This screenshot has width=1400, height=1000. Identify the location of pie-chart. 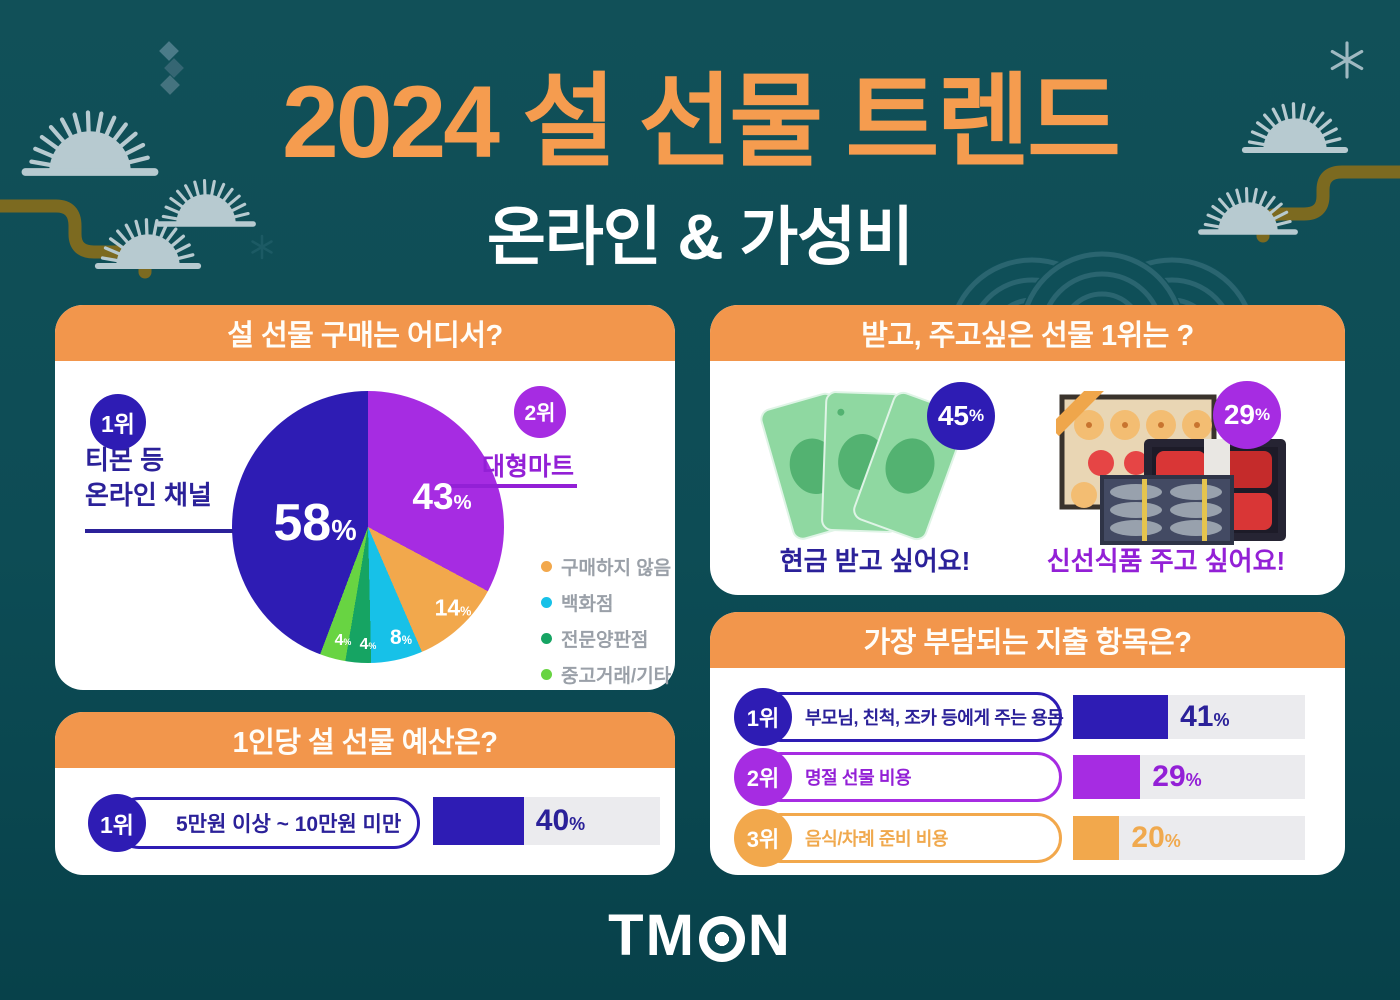
(368, 527).